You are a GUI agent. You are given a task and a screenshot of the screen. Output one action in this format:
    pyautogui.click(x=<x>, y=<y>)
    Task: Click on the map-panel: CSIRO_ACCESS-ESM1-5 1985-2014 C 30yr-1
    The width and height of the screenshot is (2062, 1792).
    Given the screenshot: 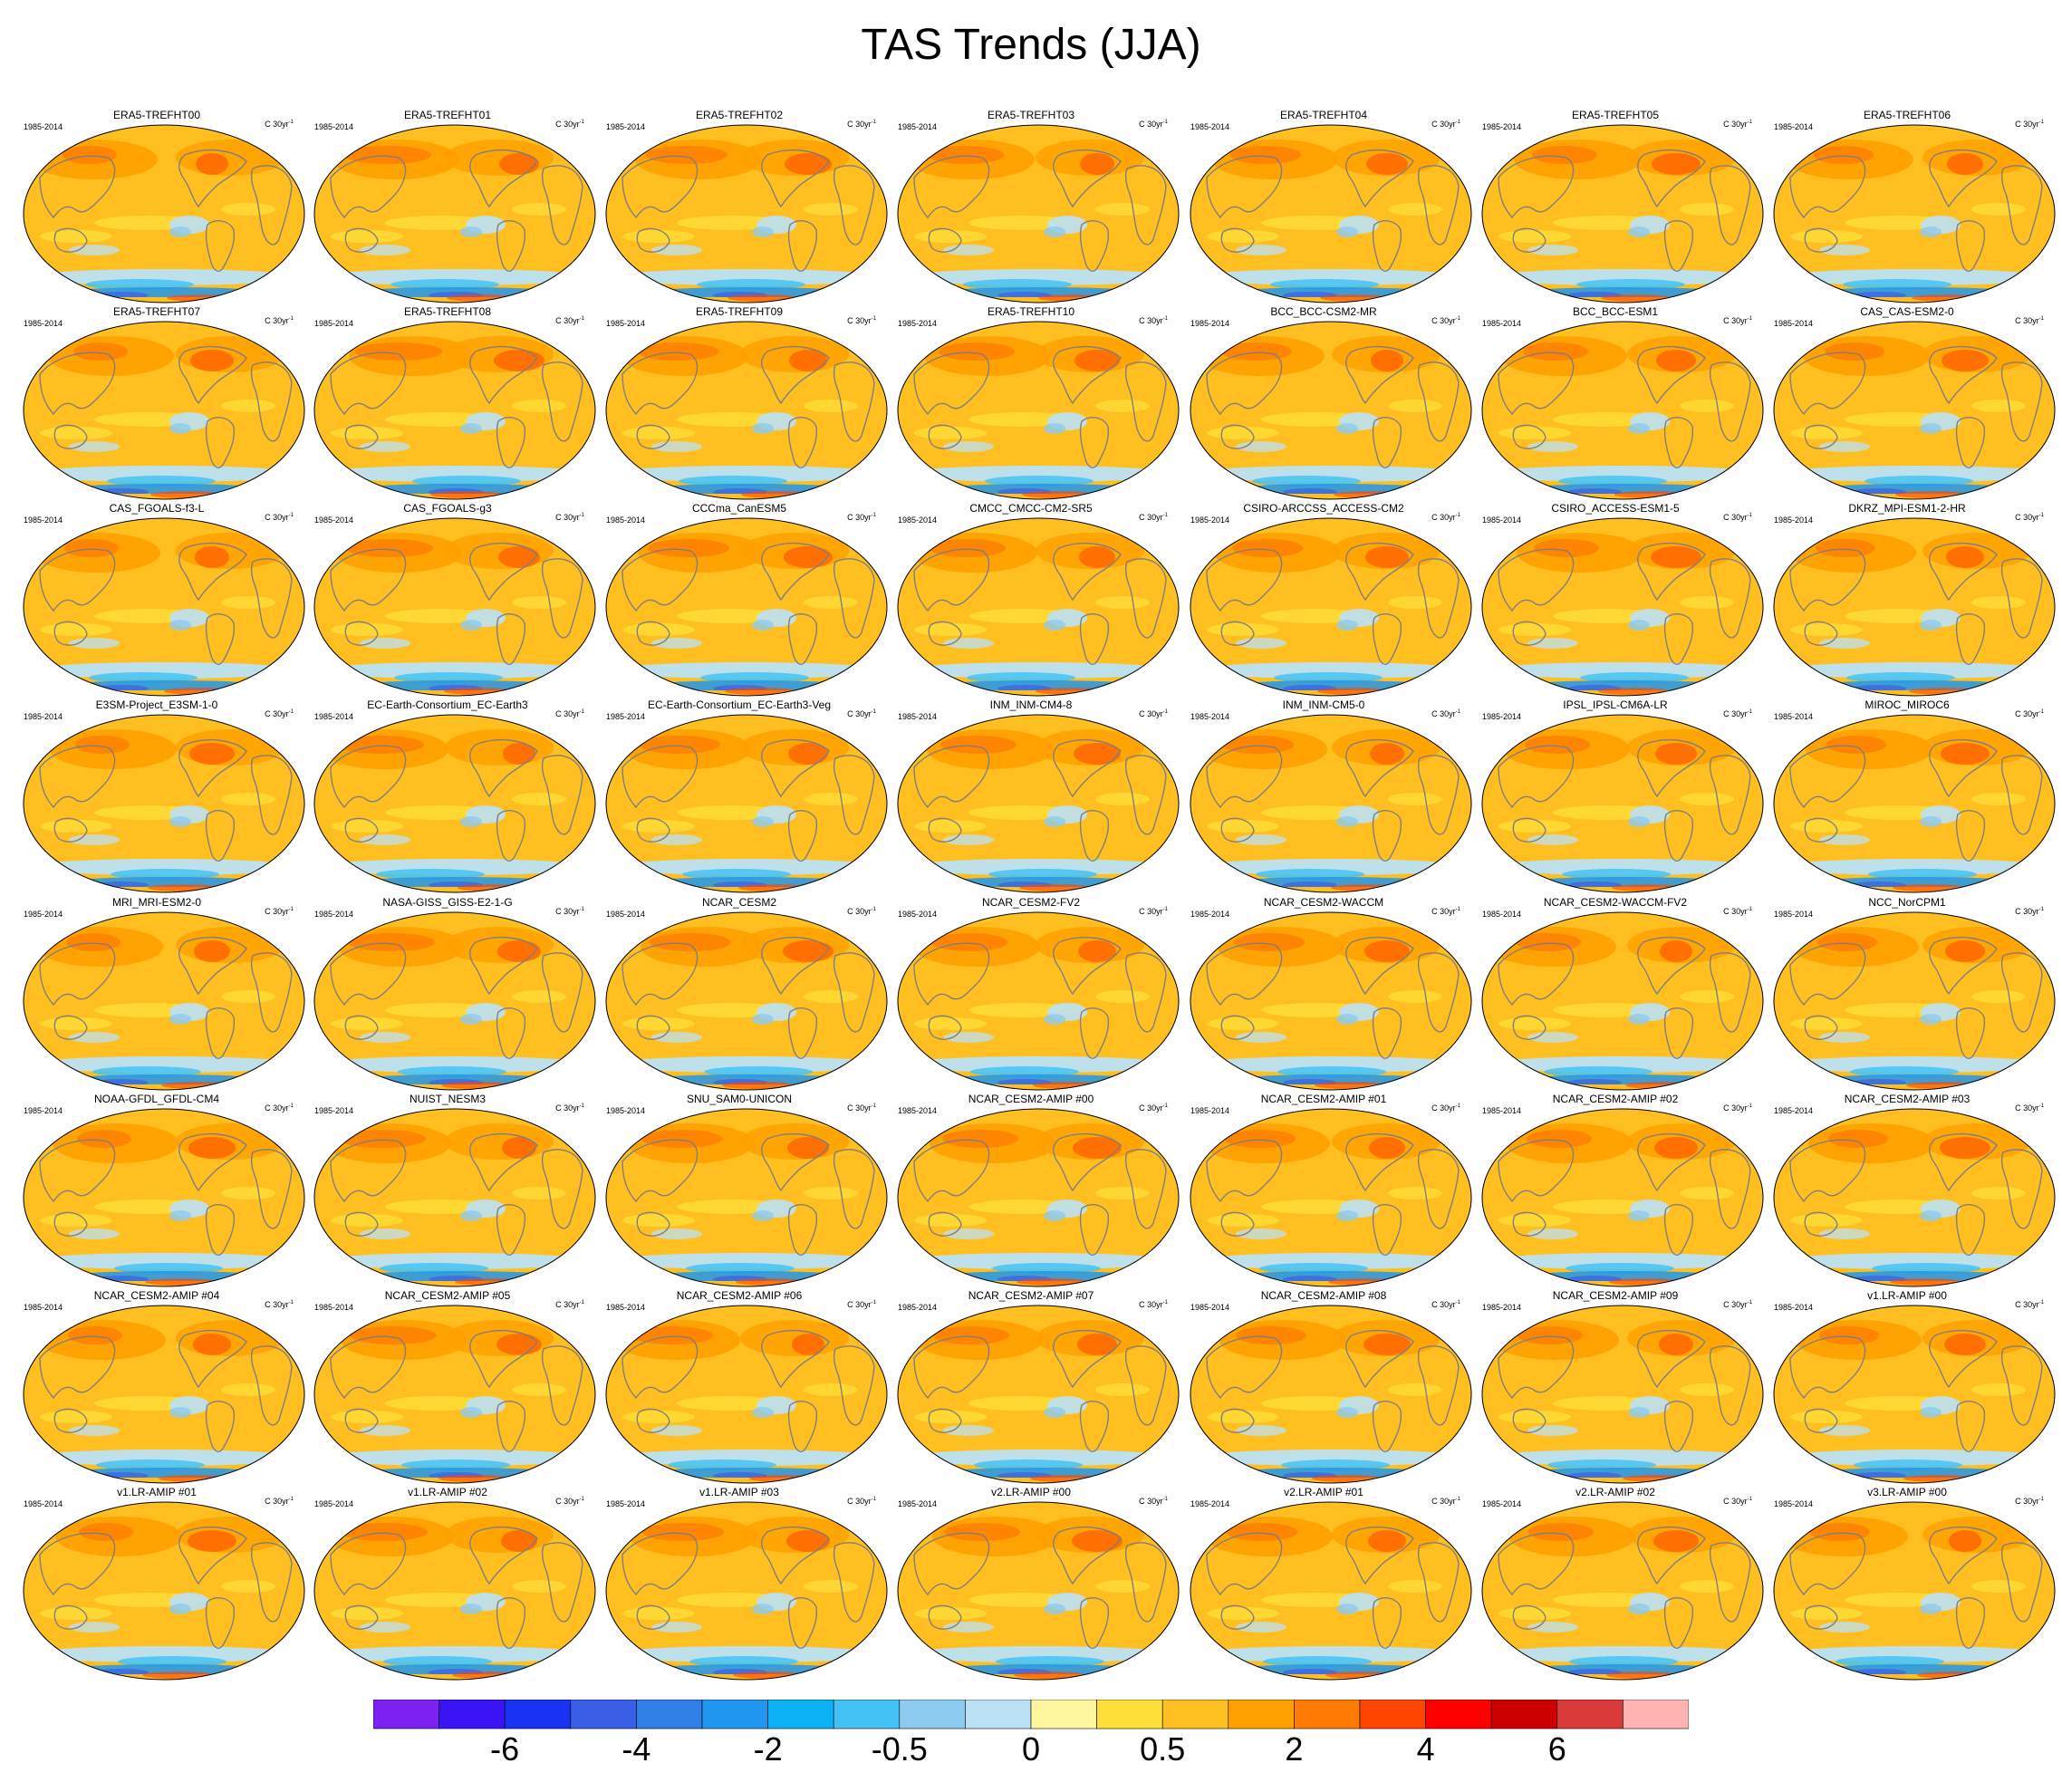 What is the action you would take?
    pyautogui.click(x=1616, y=600)
    